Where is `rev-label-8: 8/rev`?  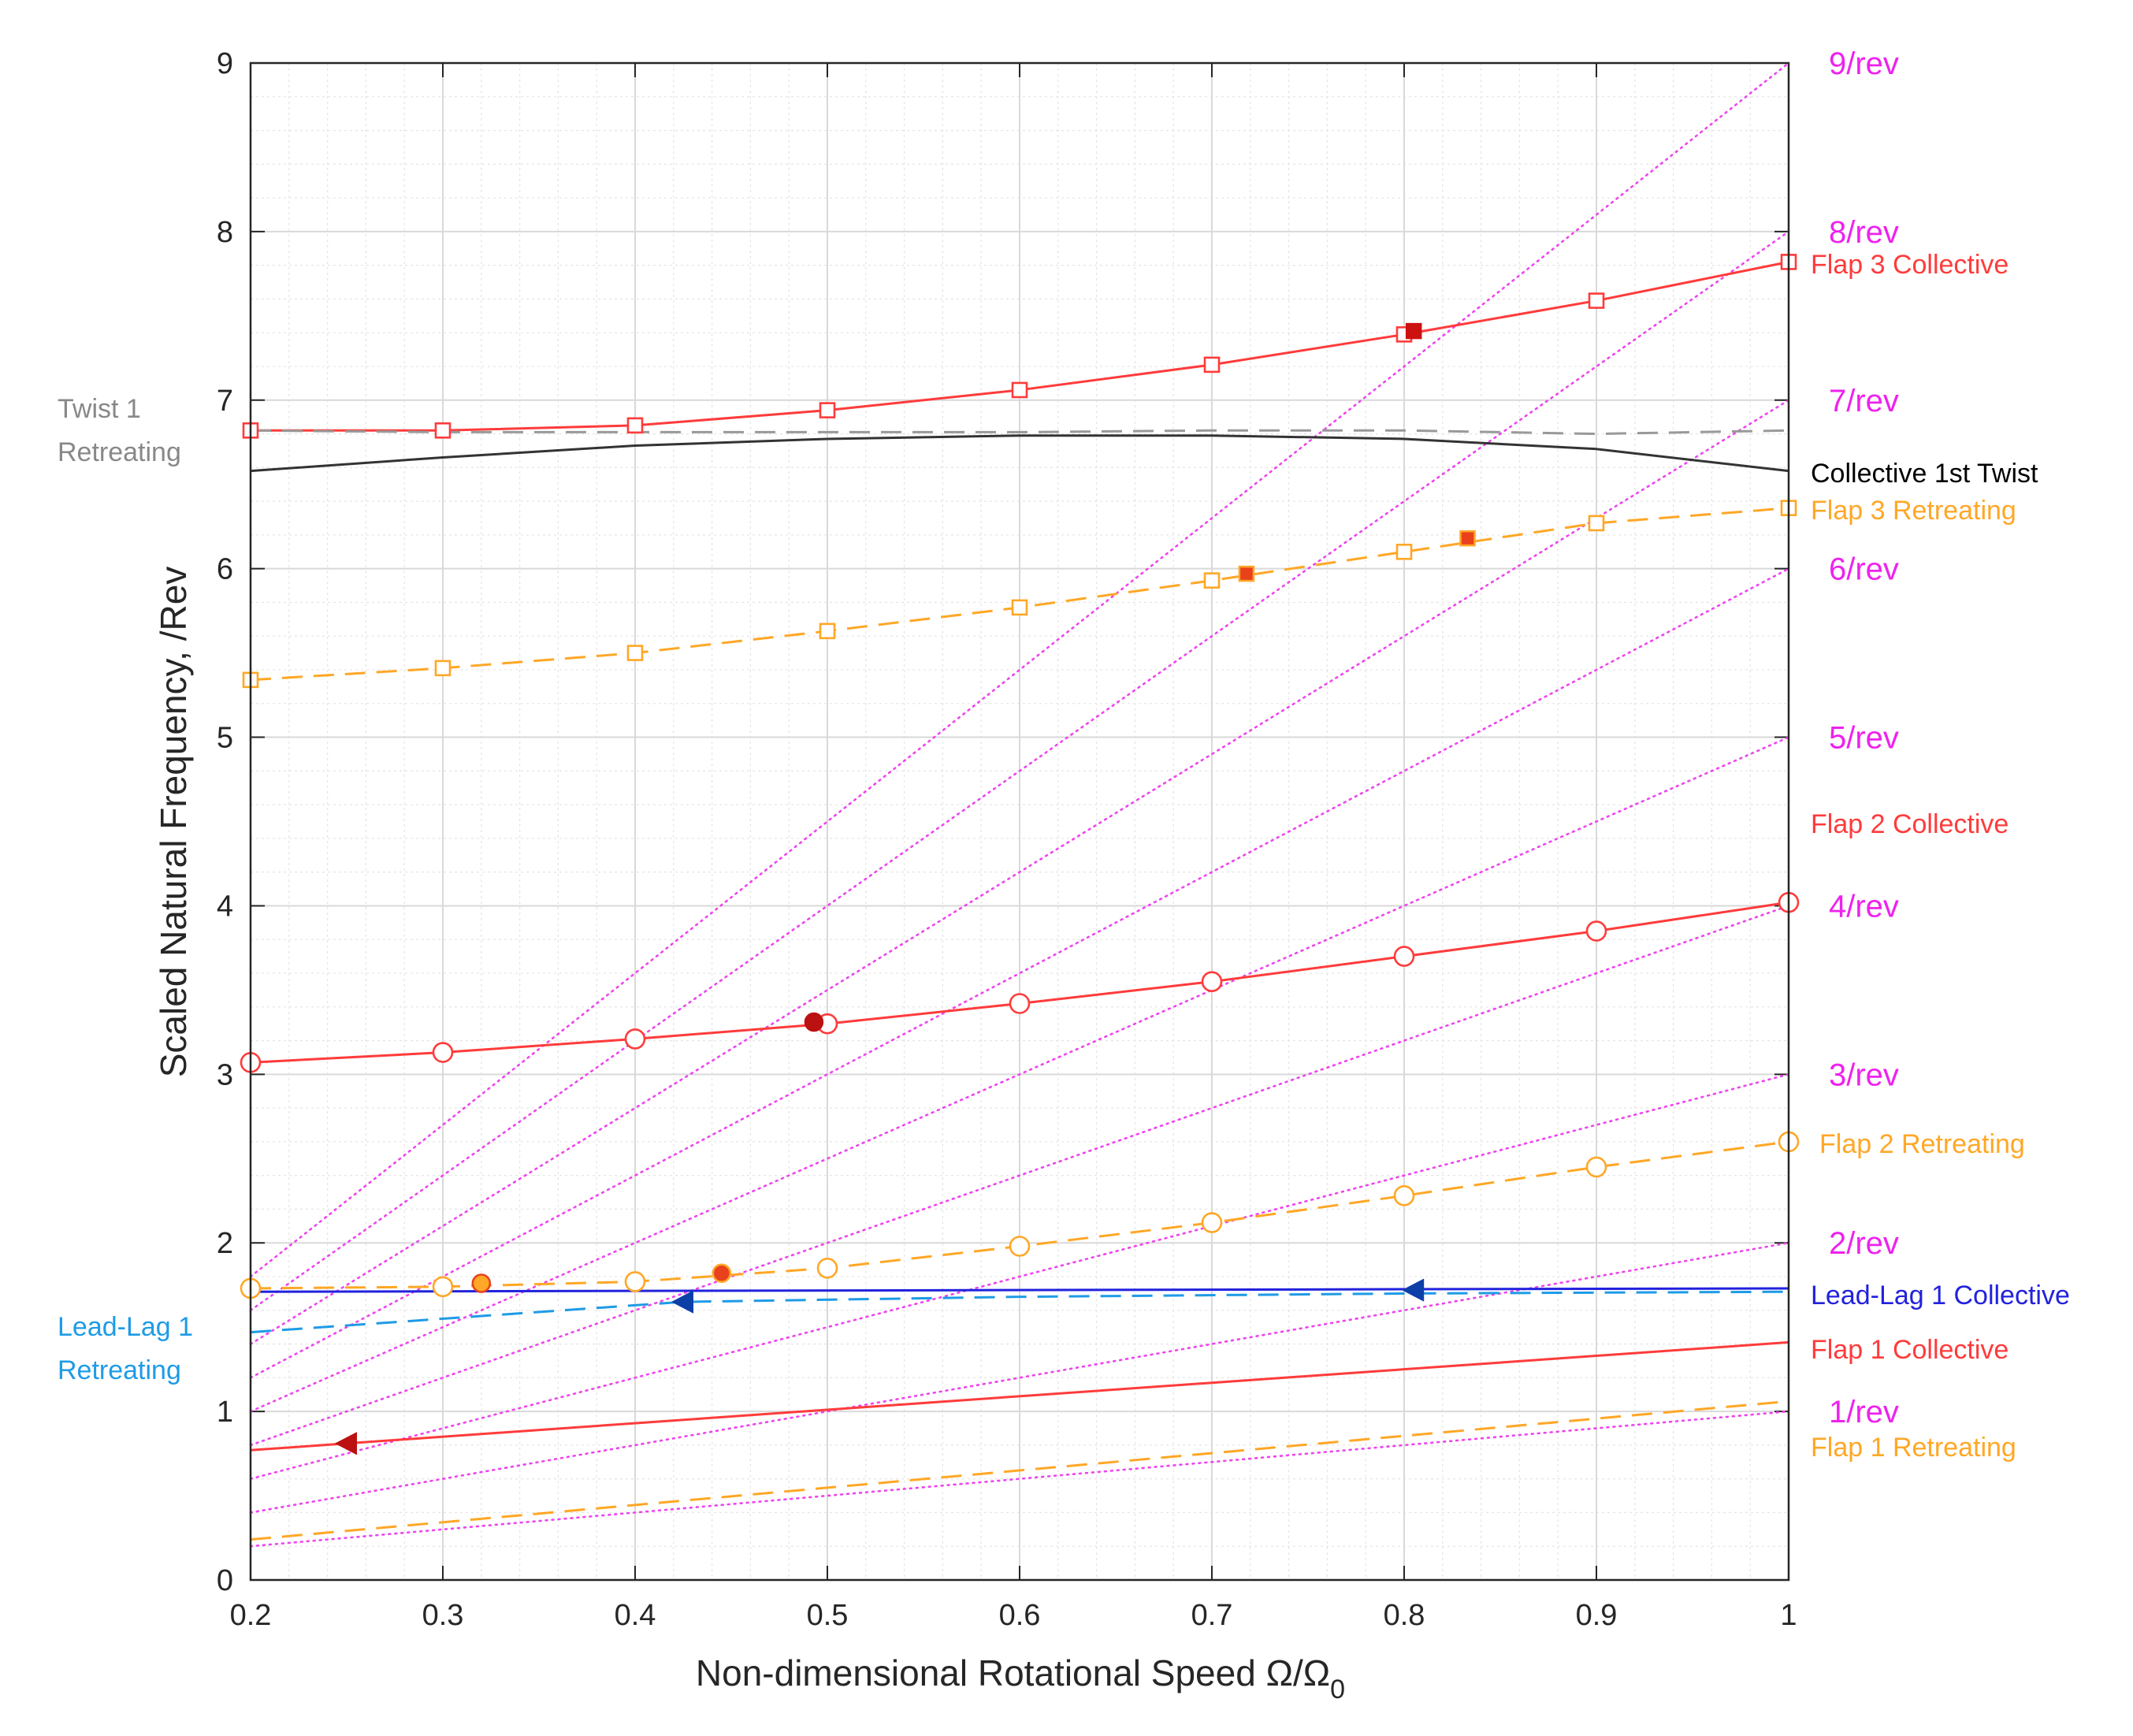
rev-label-8: 8/rev is located at coordinates (1864, 232).